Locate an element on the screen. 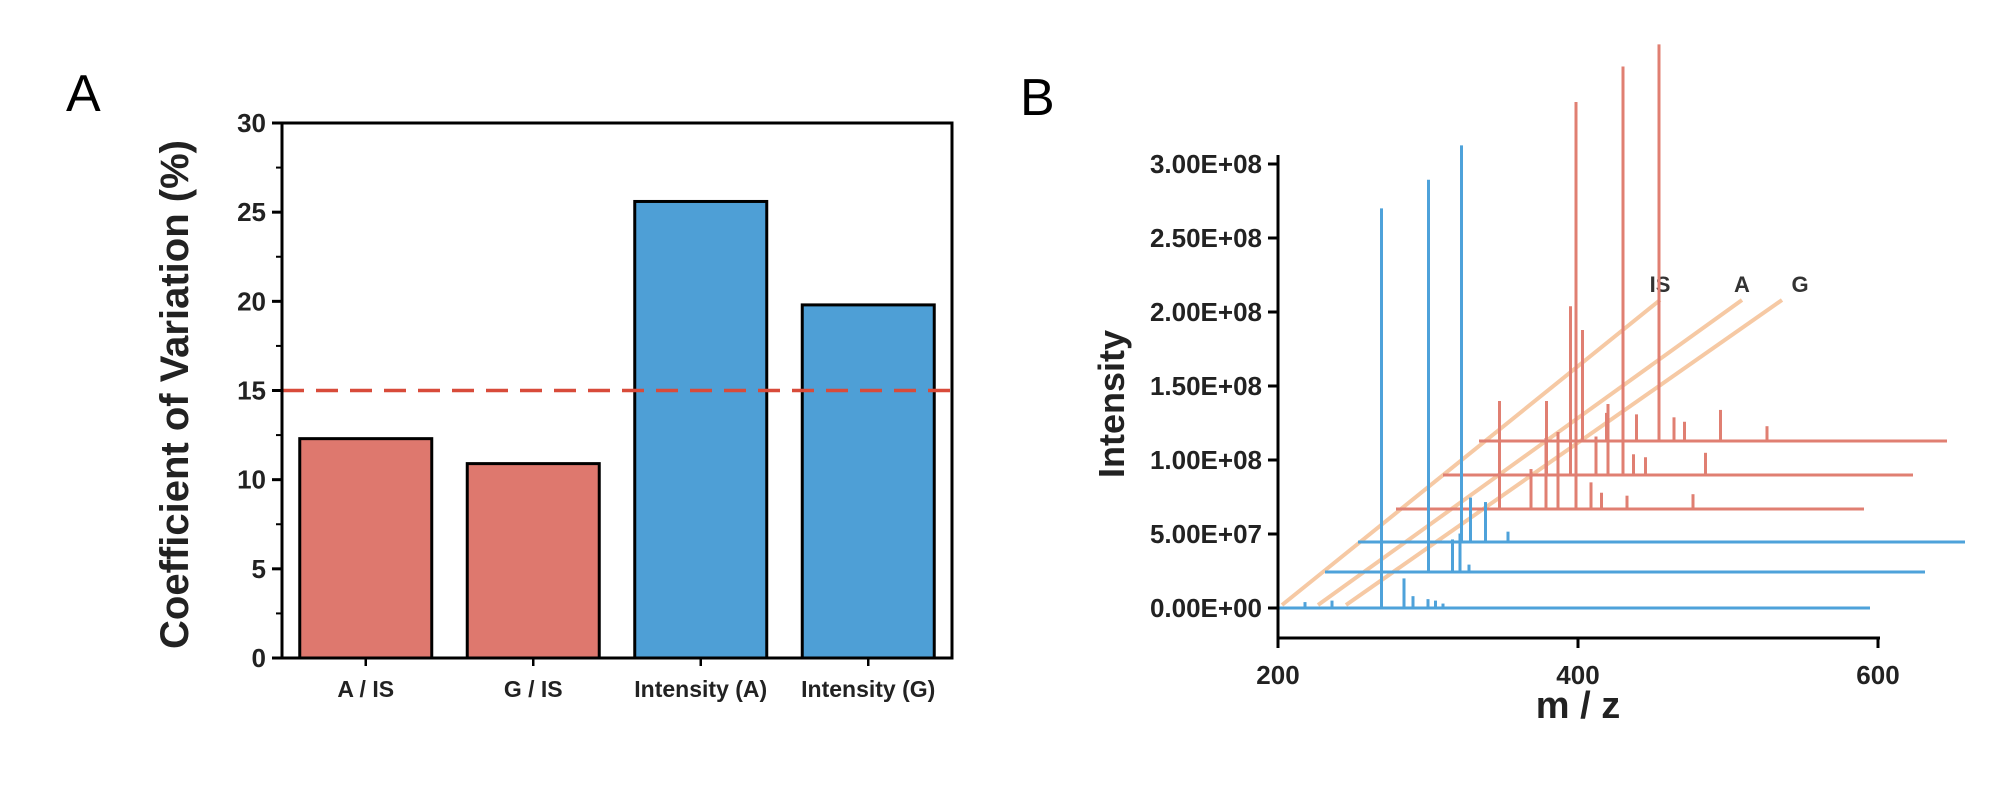 The image size is (2010, 796). y-tick-label-20: 20 is located at coordinates (251, 301).